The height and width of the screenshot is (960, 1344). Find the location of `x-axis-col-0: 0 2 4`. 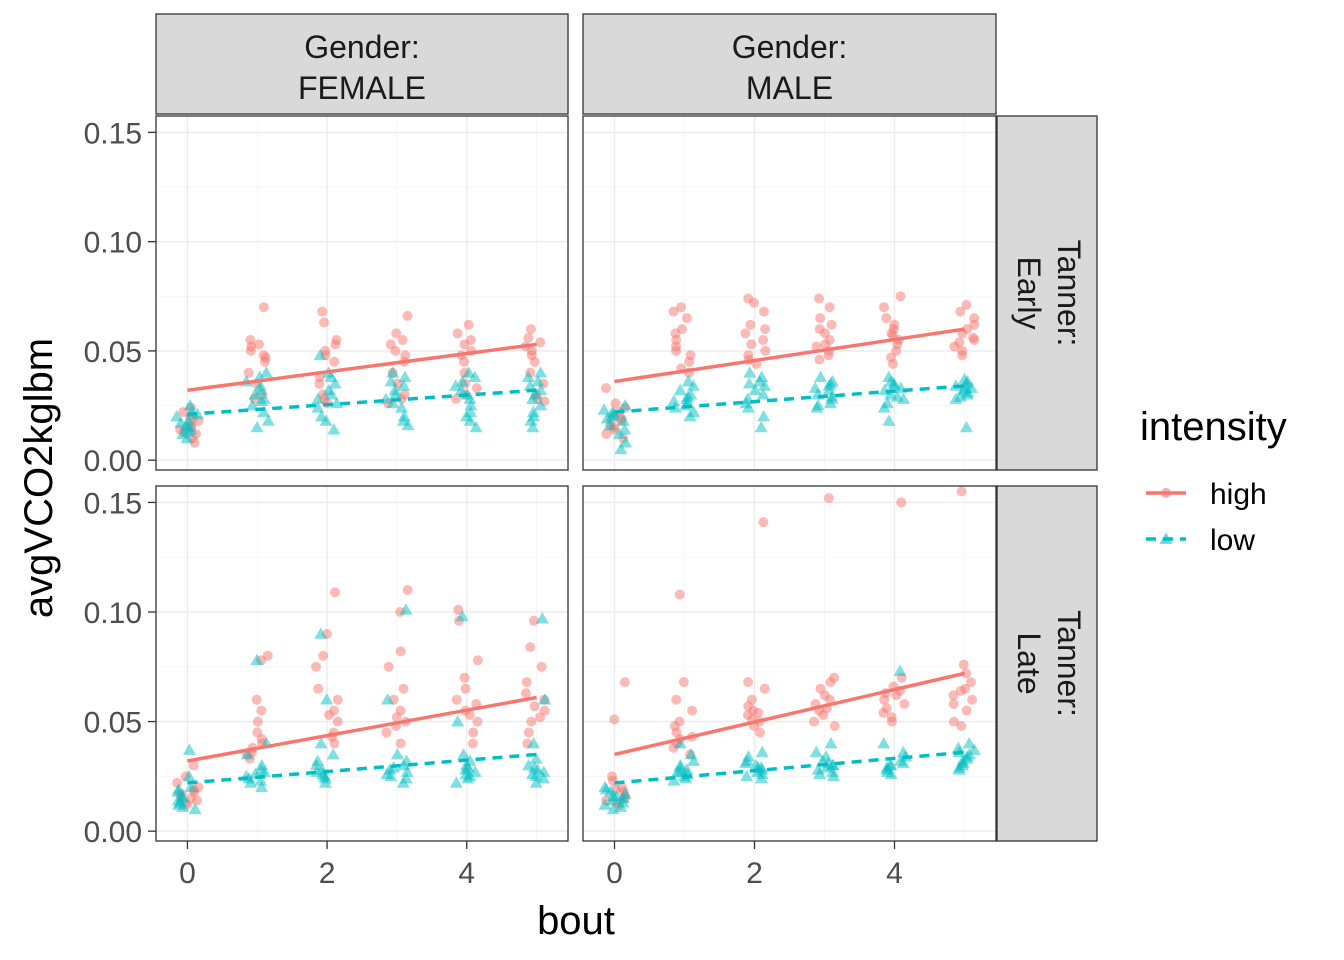

x-axis-col-0: 0 2 4 is located at coordinates (327, 865).